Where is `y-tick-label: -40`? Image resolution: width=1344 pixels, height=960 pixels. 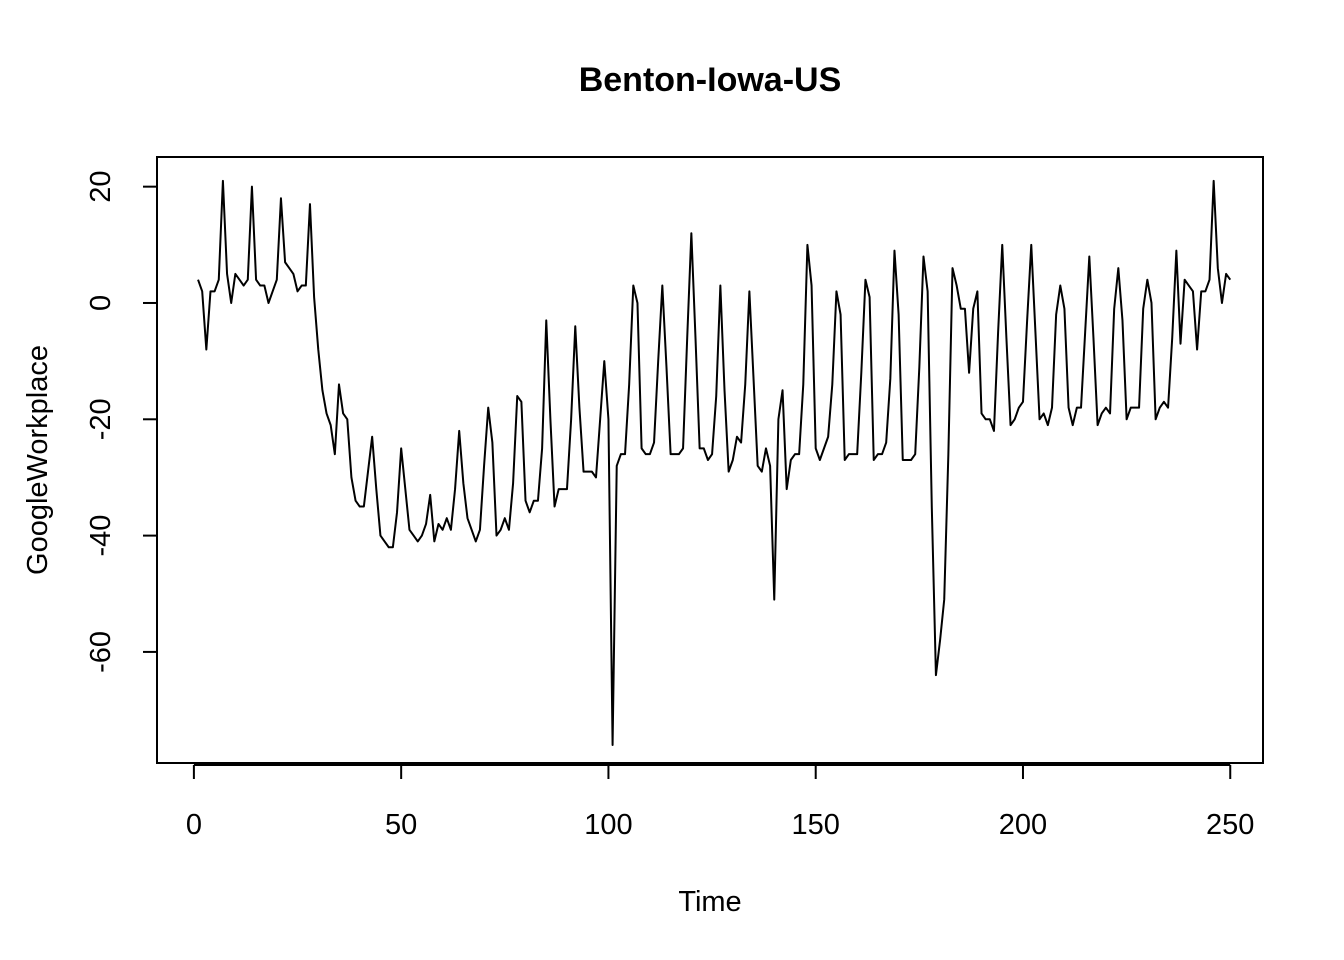
y-tick-label: -40 is located at coordinates (101, 536).